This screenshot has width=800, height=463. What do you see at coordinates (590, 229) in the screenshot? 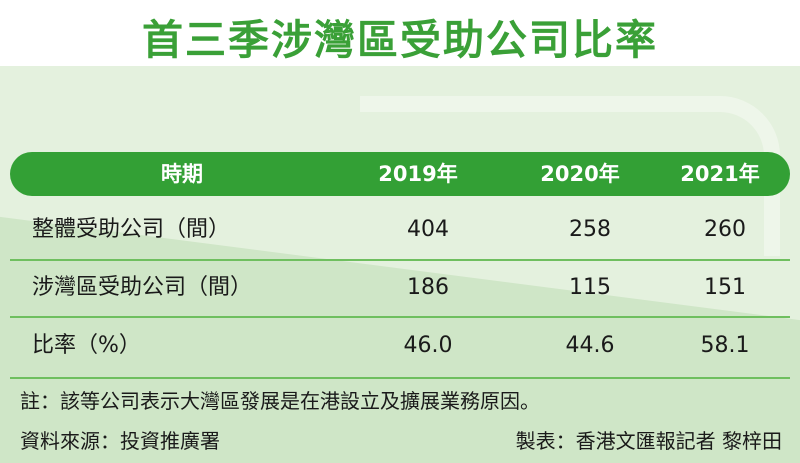
I see `cell-2020: 258` at bounding box center [590, 229].